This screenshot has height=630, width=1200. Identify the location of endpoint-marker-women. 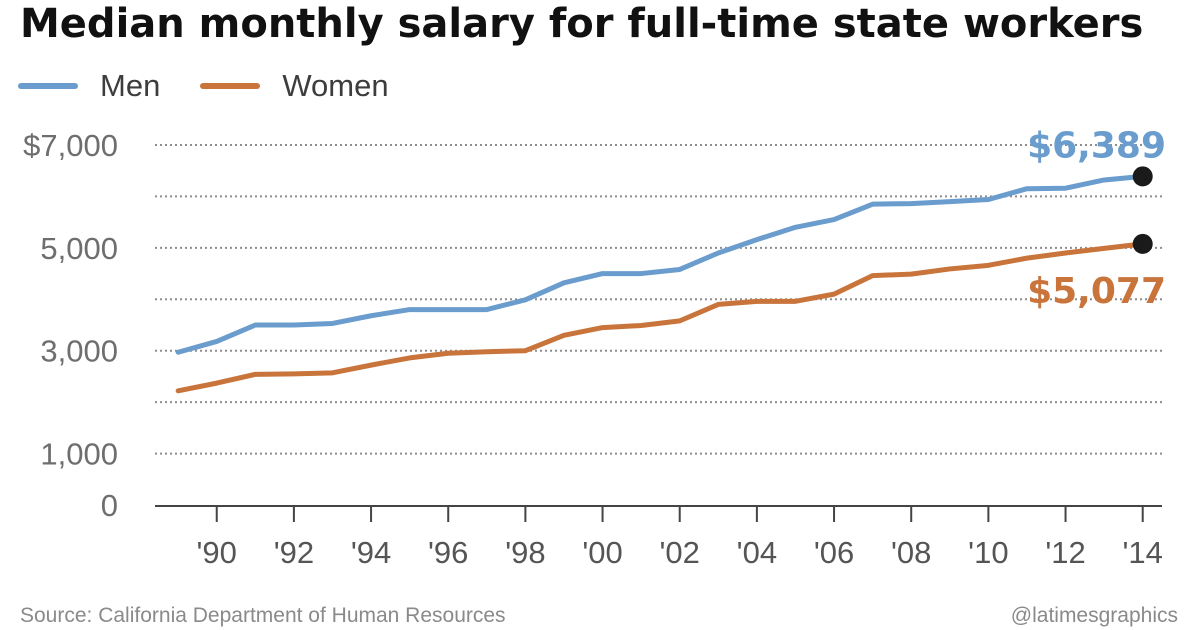
(1142, 243).